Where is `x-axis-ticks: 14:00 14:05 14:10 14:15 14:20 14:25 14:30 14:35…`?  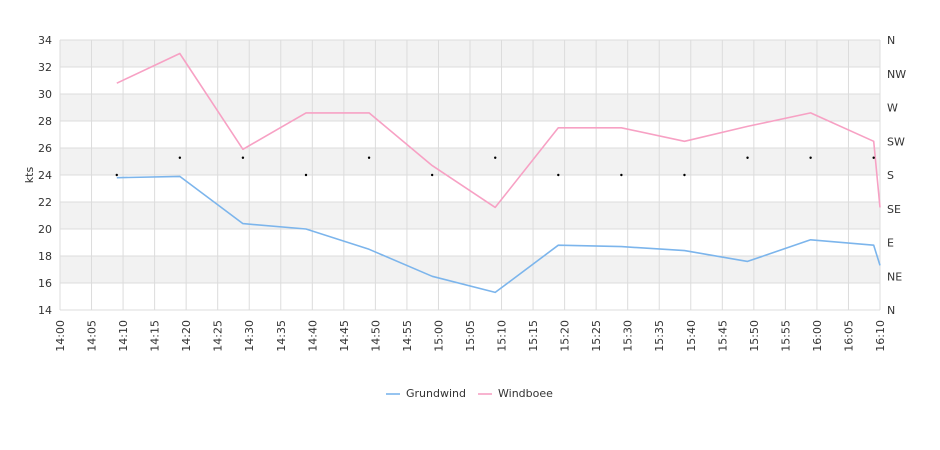 x-axis-ticks: 14:00 14:05 14:10 14:15 14:20 14:25 14:30 14:35… is located at coordinates (470, 336).